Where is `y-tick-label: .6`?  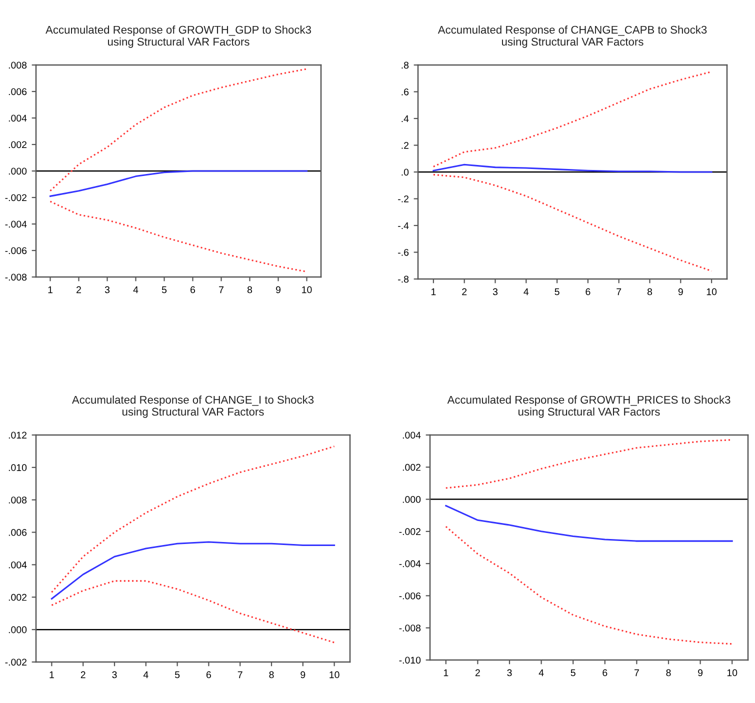 y-tick-label: .6 is located at coordinates (405, 92).